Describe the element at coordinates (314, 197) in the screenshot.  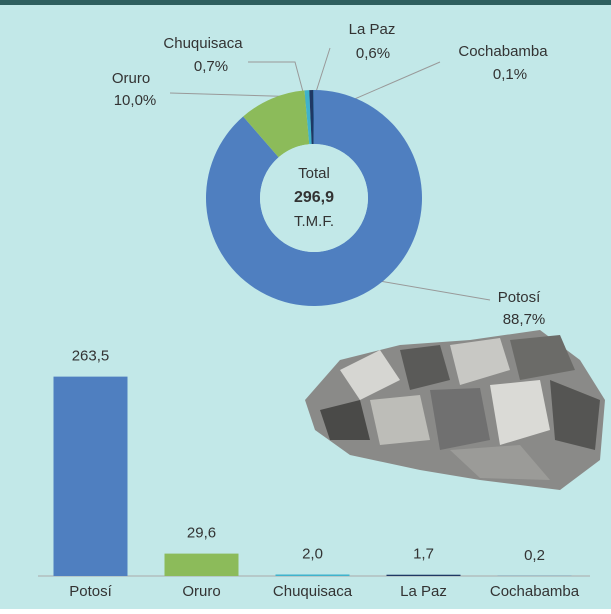
I see `total-value: 296,9` at that location.